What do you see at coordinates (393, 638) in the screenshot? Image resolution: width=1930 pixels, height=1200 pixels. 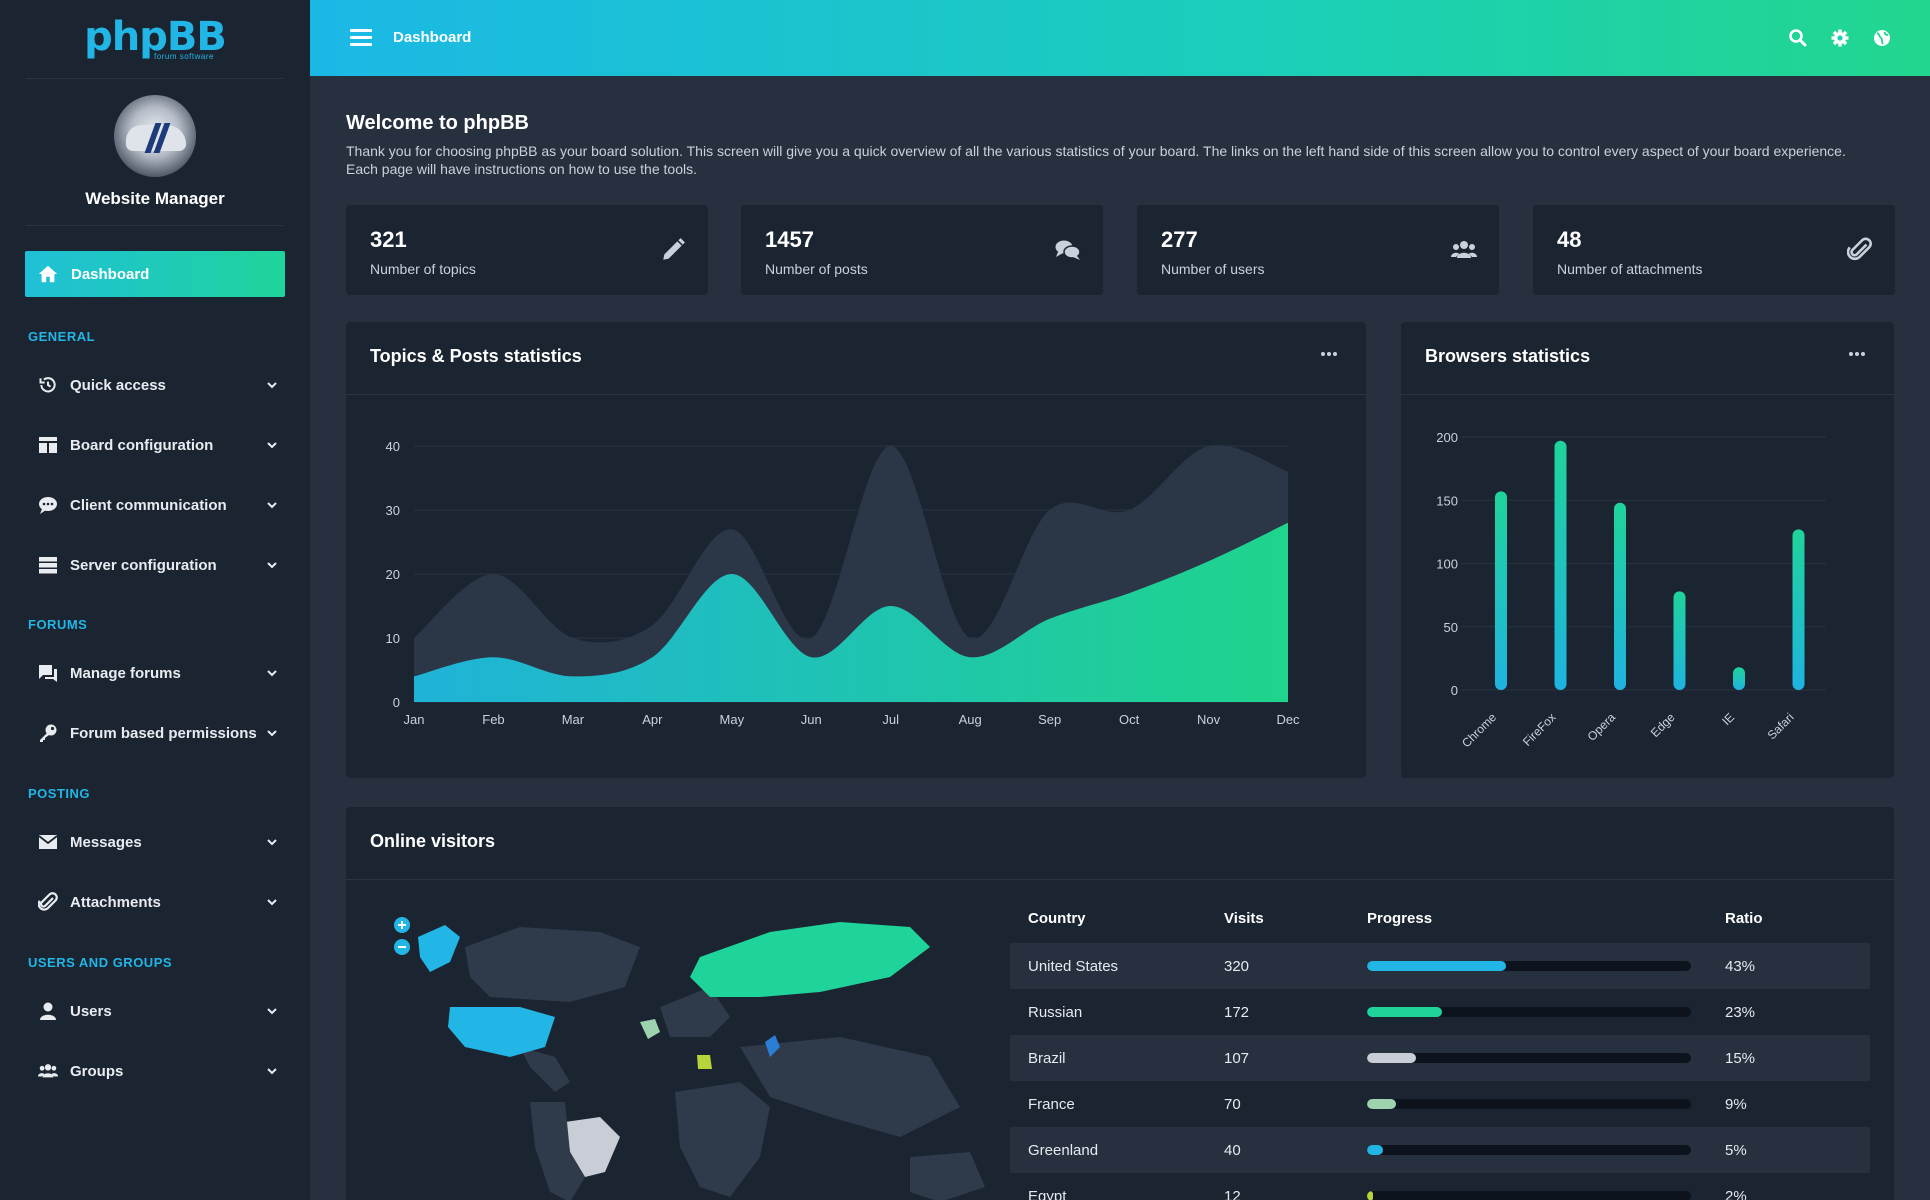 I see `y-tick-label: 10` at bounding box center [393, 638].